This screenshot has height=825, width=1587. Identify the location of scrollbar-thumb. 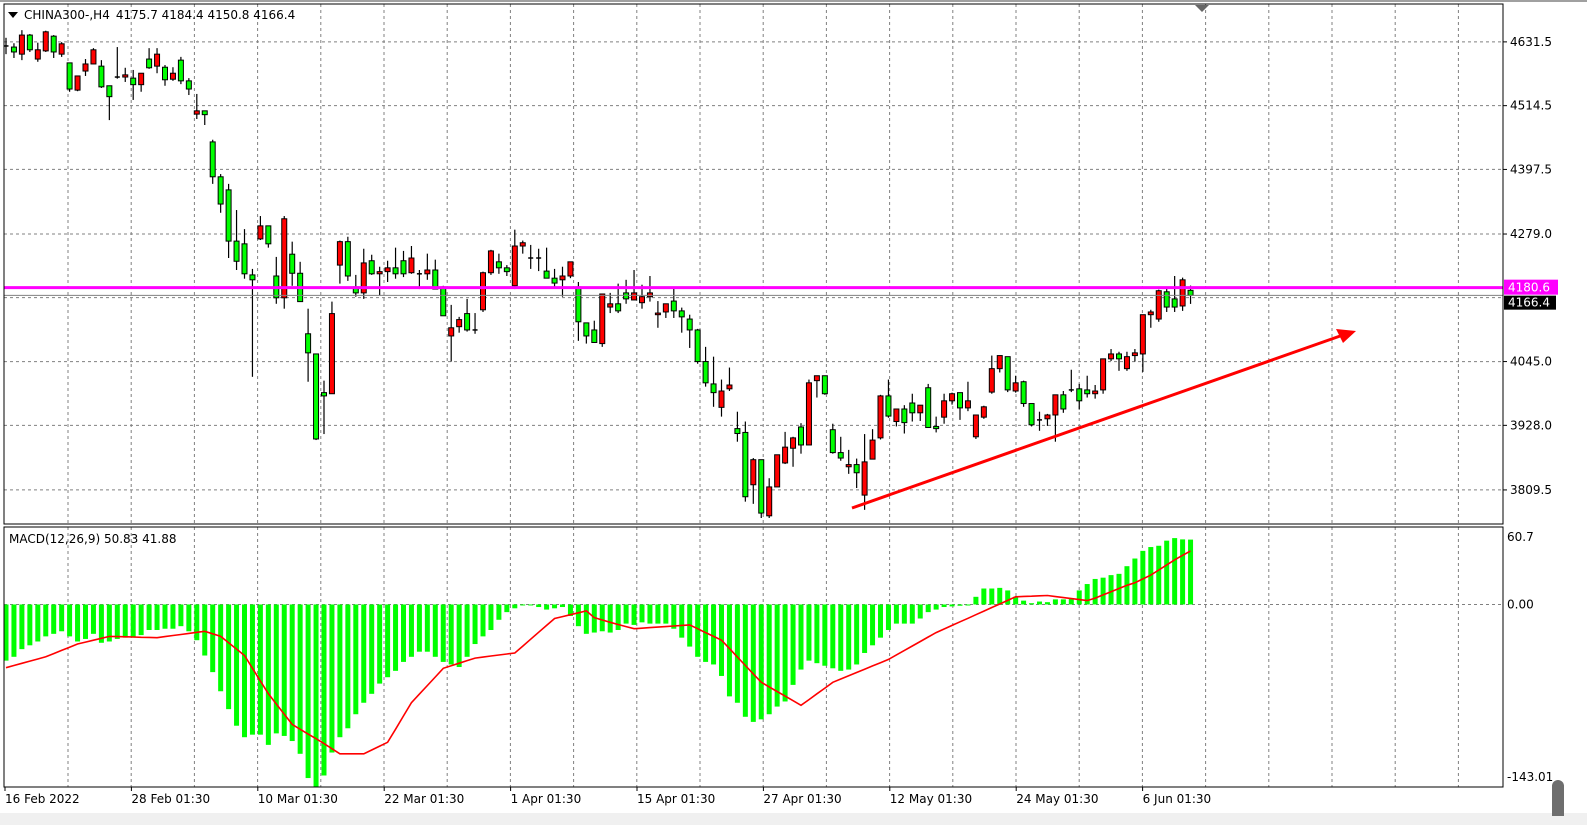
(1558, 798).